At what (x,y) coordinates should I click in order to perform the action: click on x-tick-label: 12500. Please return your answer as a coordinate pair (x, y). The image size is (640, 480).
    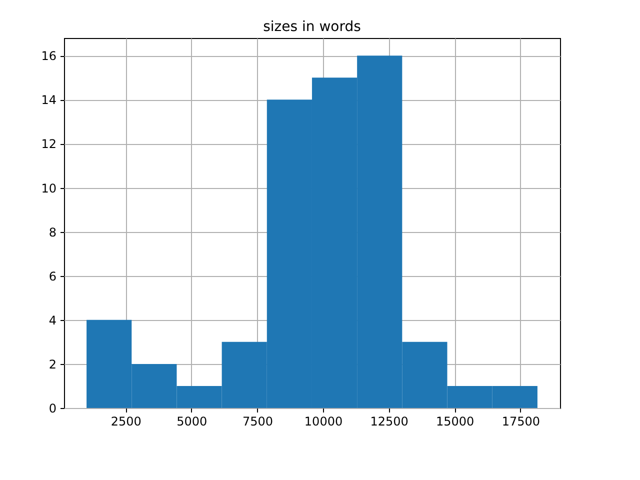
    Looking at the image, I should click on (389, 421).